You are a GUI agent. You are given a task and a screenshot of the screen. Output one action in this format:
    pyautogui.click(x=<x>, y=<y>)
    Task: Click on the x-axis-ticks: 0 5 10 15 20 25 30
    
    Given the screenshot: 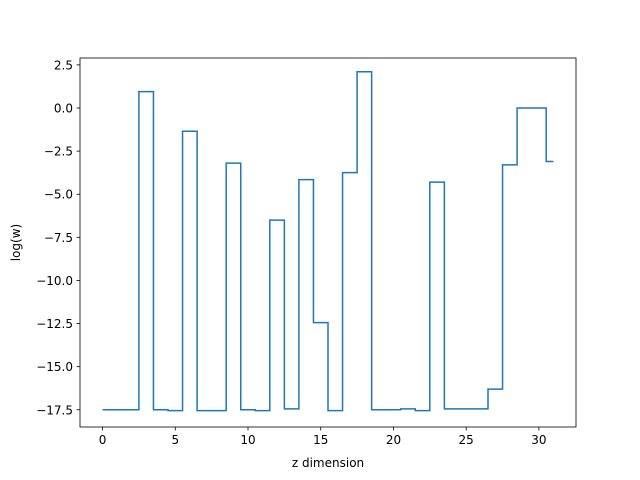 What is the action you would take?
    pyautogui.click(x=323, y=437)
    